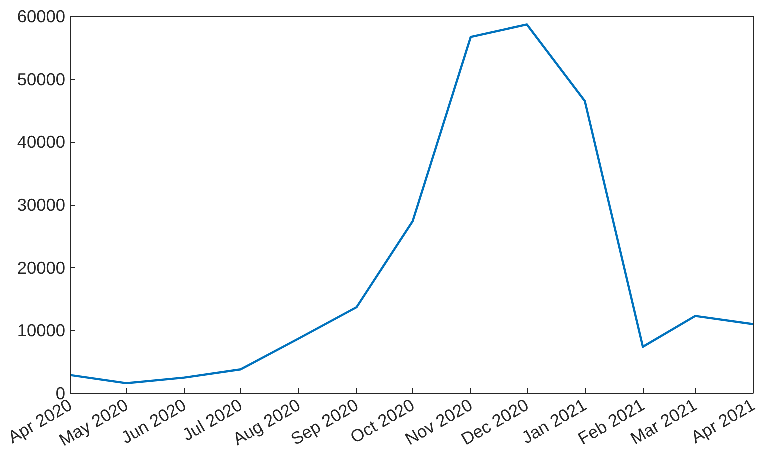  I want to click on y-tick-label: 60000, so click(41, 16).